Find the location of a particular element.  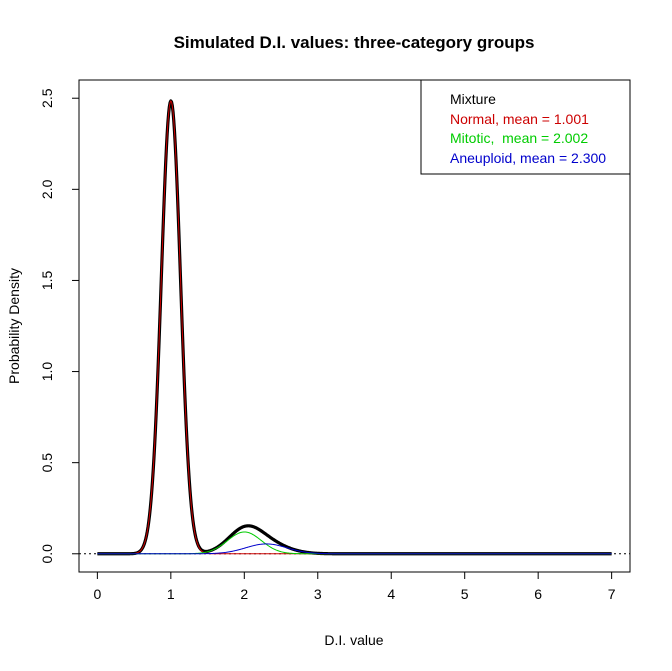

x-axis: 0 1 2 3 4 5 6 7 is located at coordinates (354, 587).